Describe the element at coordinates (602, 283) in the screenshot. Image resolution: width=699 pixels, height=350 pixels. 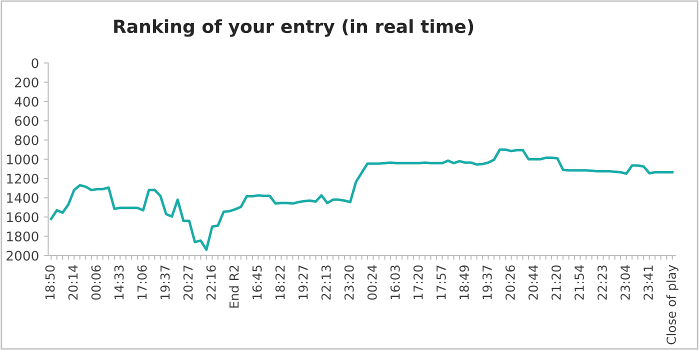
I see `x-tick-label: 22:23` at that location.